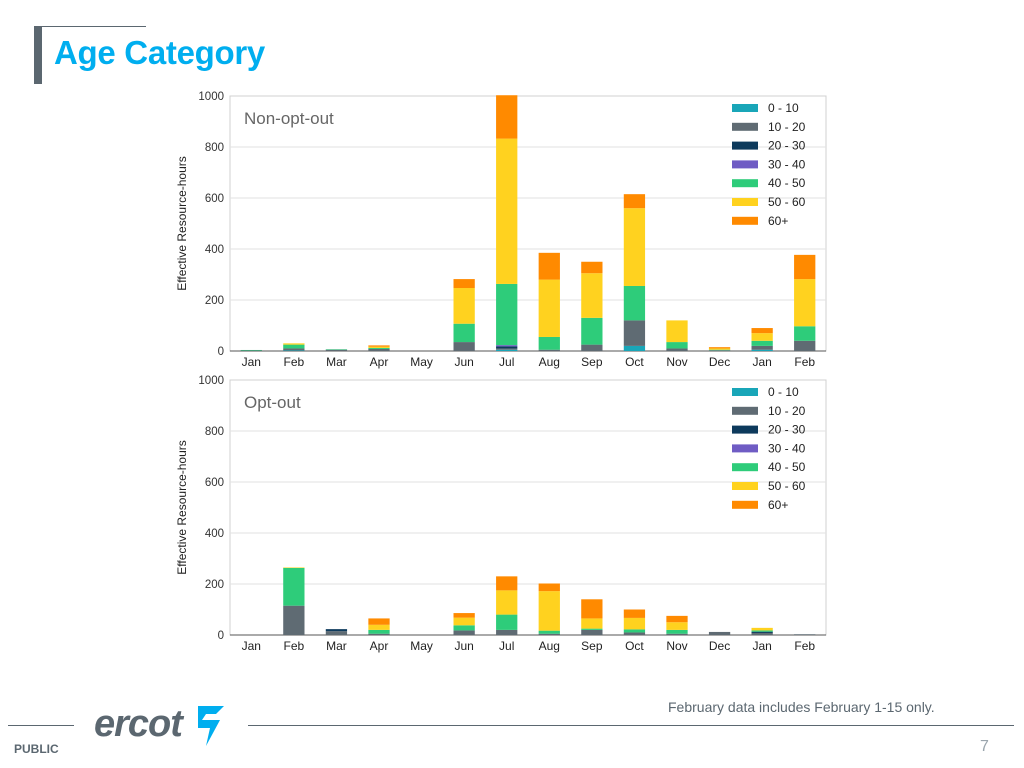 The width and height of the screenshot is (1024, 768). What do you see at coordinates (214, 199) in the screenshot?
I see `y-tick-label-600: 600` at bounding box center [214, 199].